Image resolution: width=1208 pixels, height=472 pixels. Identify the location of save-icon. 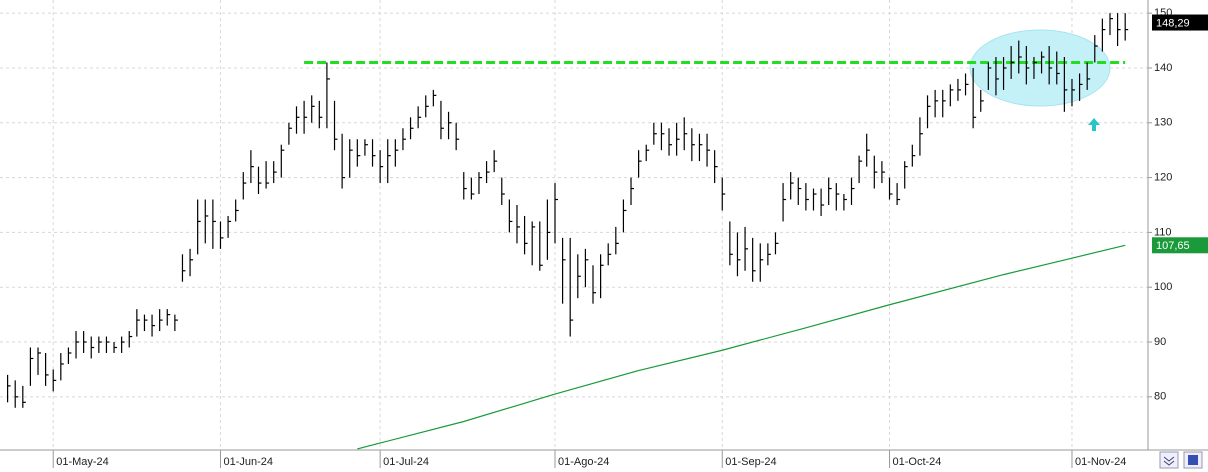
(1193, 460).